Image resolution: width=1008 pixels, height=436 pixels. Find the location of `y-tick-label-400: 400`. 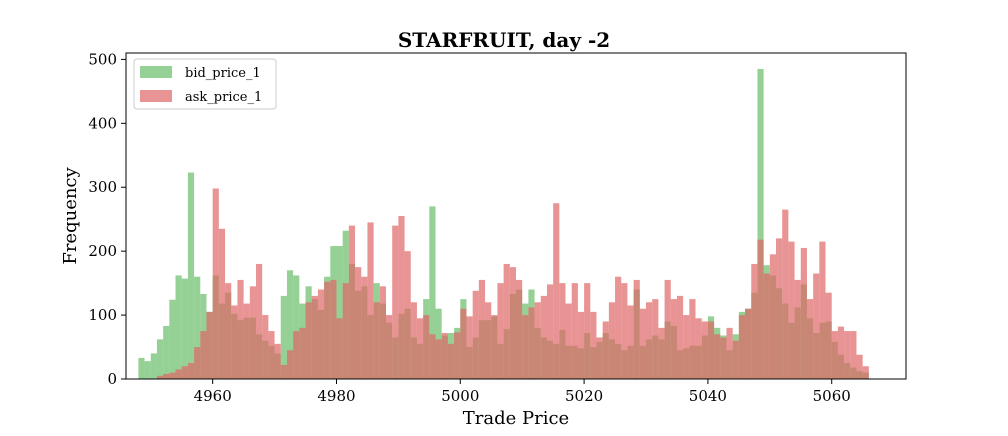

y-tick-label-400: 400 is located at coordinates (102, 123).